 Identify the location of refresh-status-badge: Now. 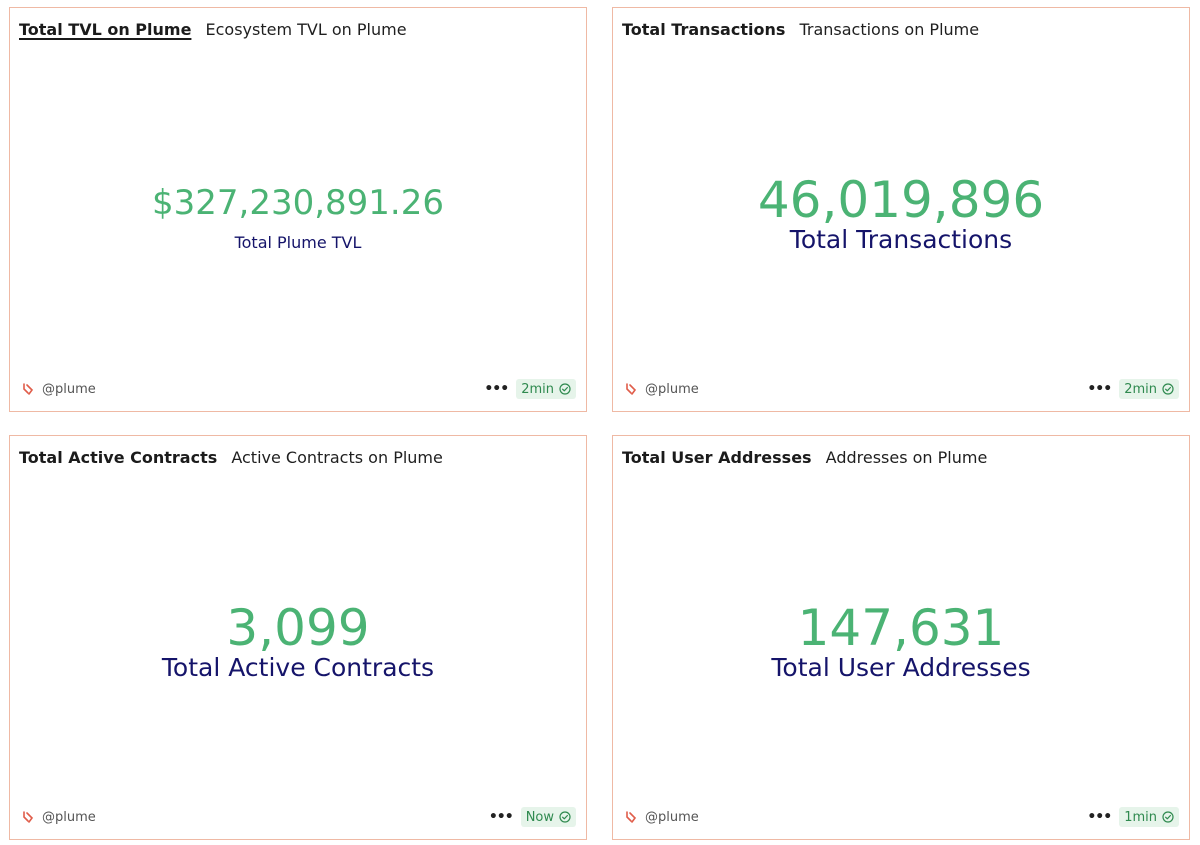
(548, 817).